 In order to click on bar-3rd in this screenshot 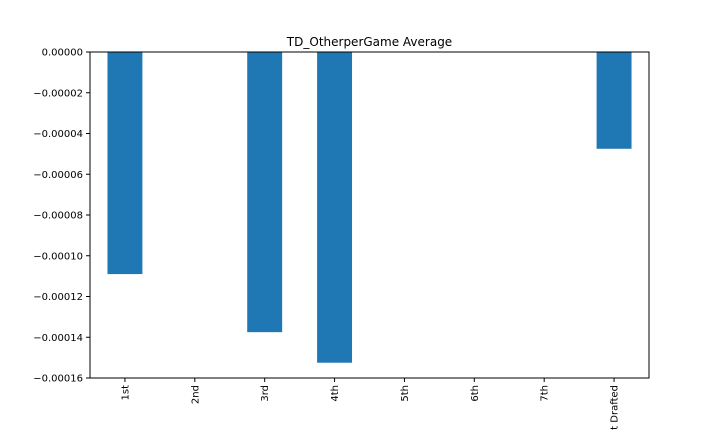, I will do `click(265, 192)`.